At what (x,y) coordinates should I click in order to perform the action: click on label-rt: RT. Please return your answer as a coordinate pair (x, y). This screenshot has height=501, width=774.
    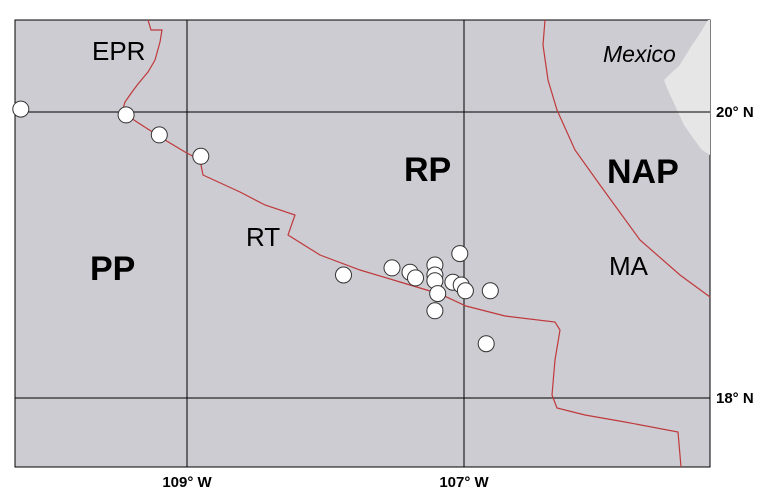
    Looking at the image, I should click on (263, 237).